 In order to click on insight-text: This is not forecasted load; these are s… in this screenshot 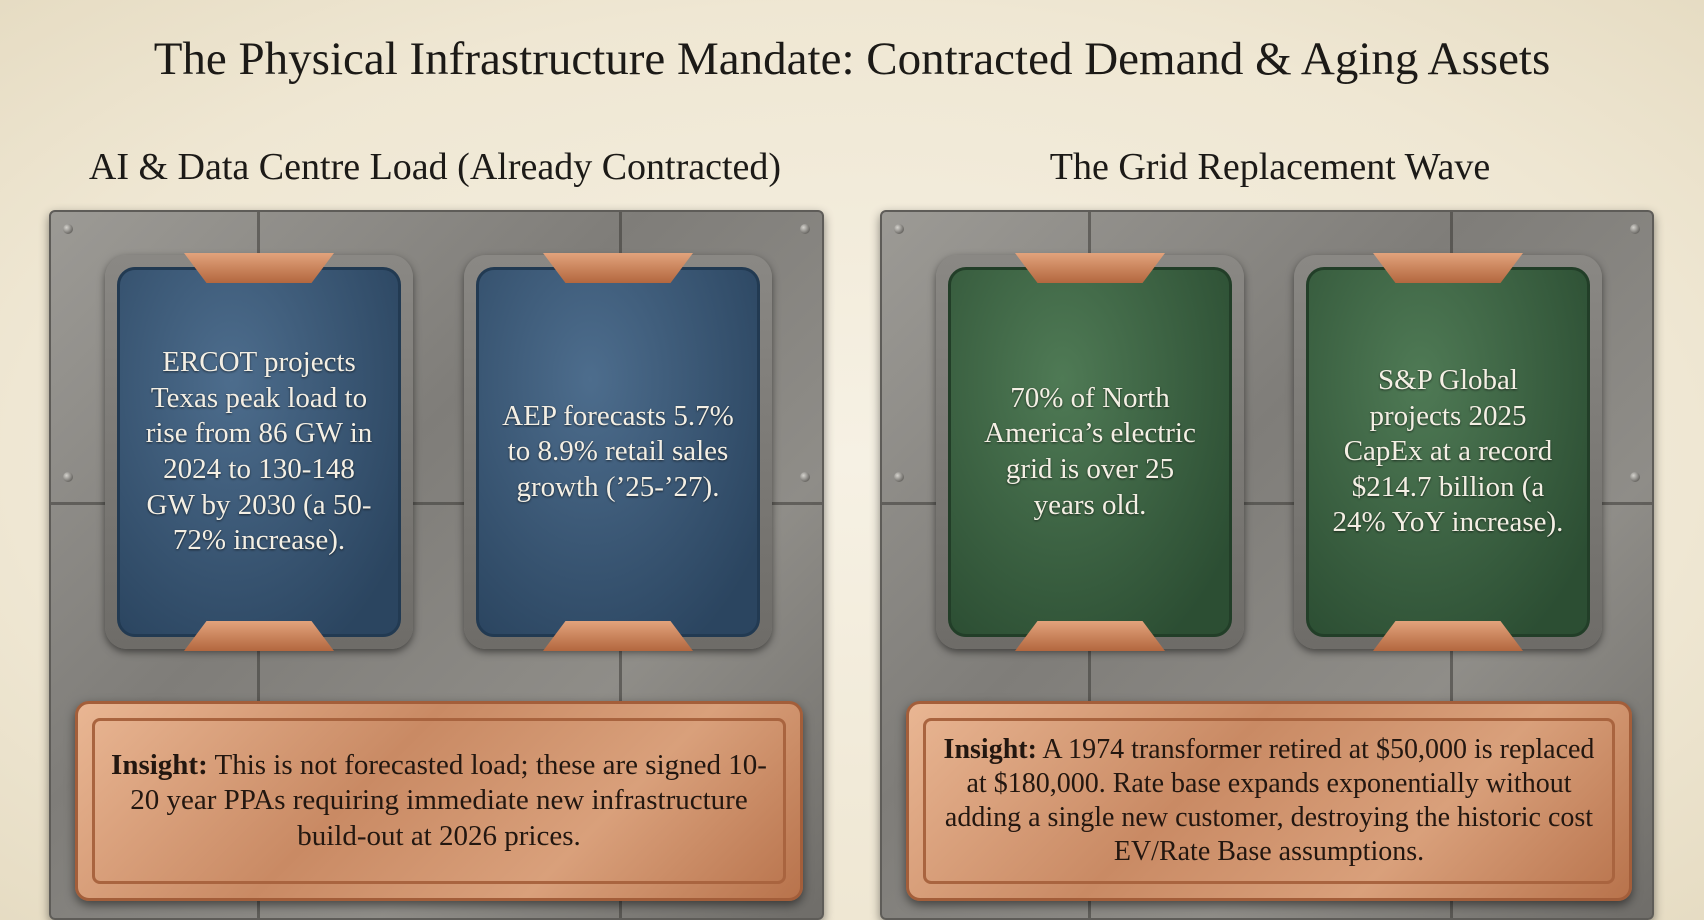, I will do `click(448, 800)`.